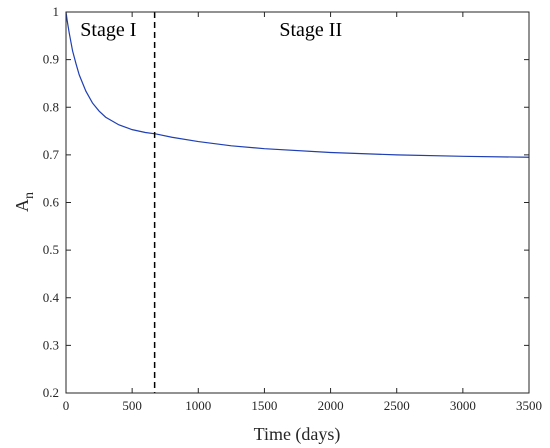 The width and height of the screenshot is (550, 448). I want to click on y-tick-label: 0.4, so click(51, 297).